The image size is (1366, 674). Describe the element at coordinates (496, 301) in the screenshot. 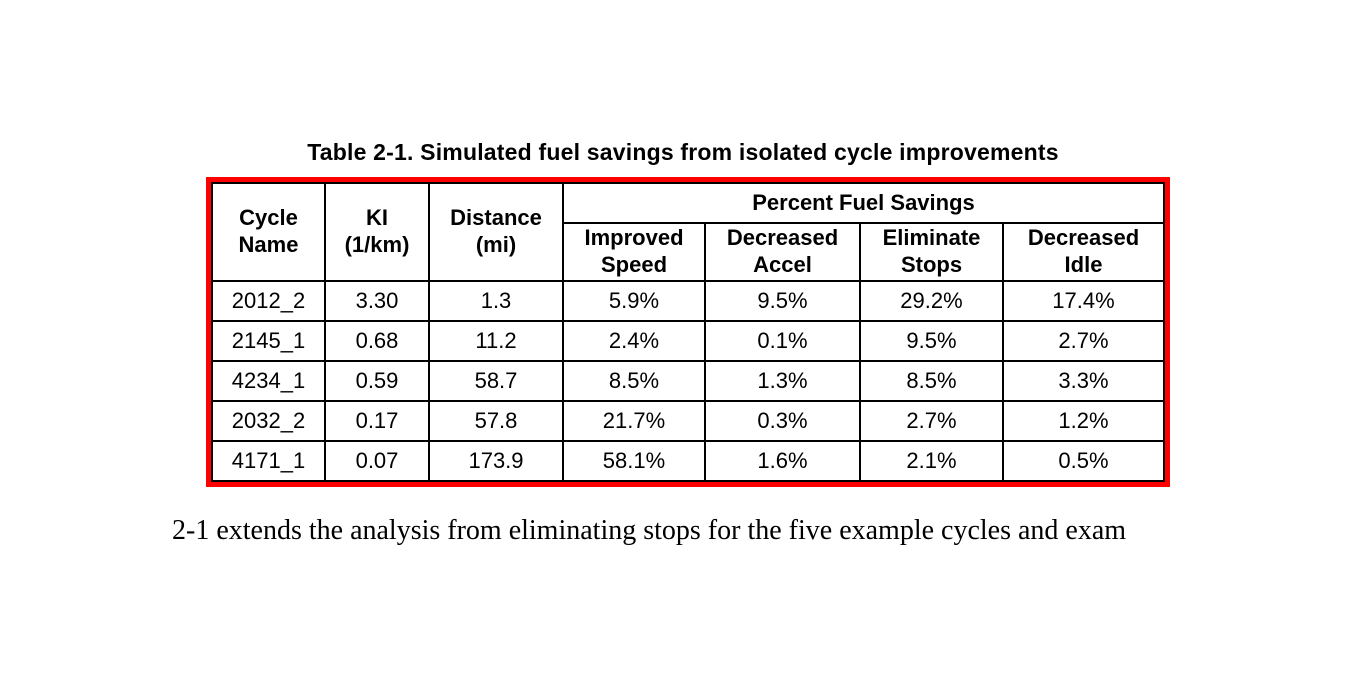

I see `cell-distance: 1.3` at that location.